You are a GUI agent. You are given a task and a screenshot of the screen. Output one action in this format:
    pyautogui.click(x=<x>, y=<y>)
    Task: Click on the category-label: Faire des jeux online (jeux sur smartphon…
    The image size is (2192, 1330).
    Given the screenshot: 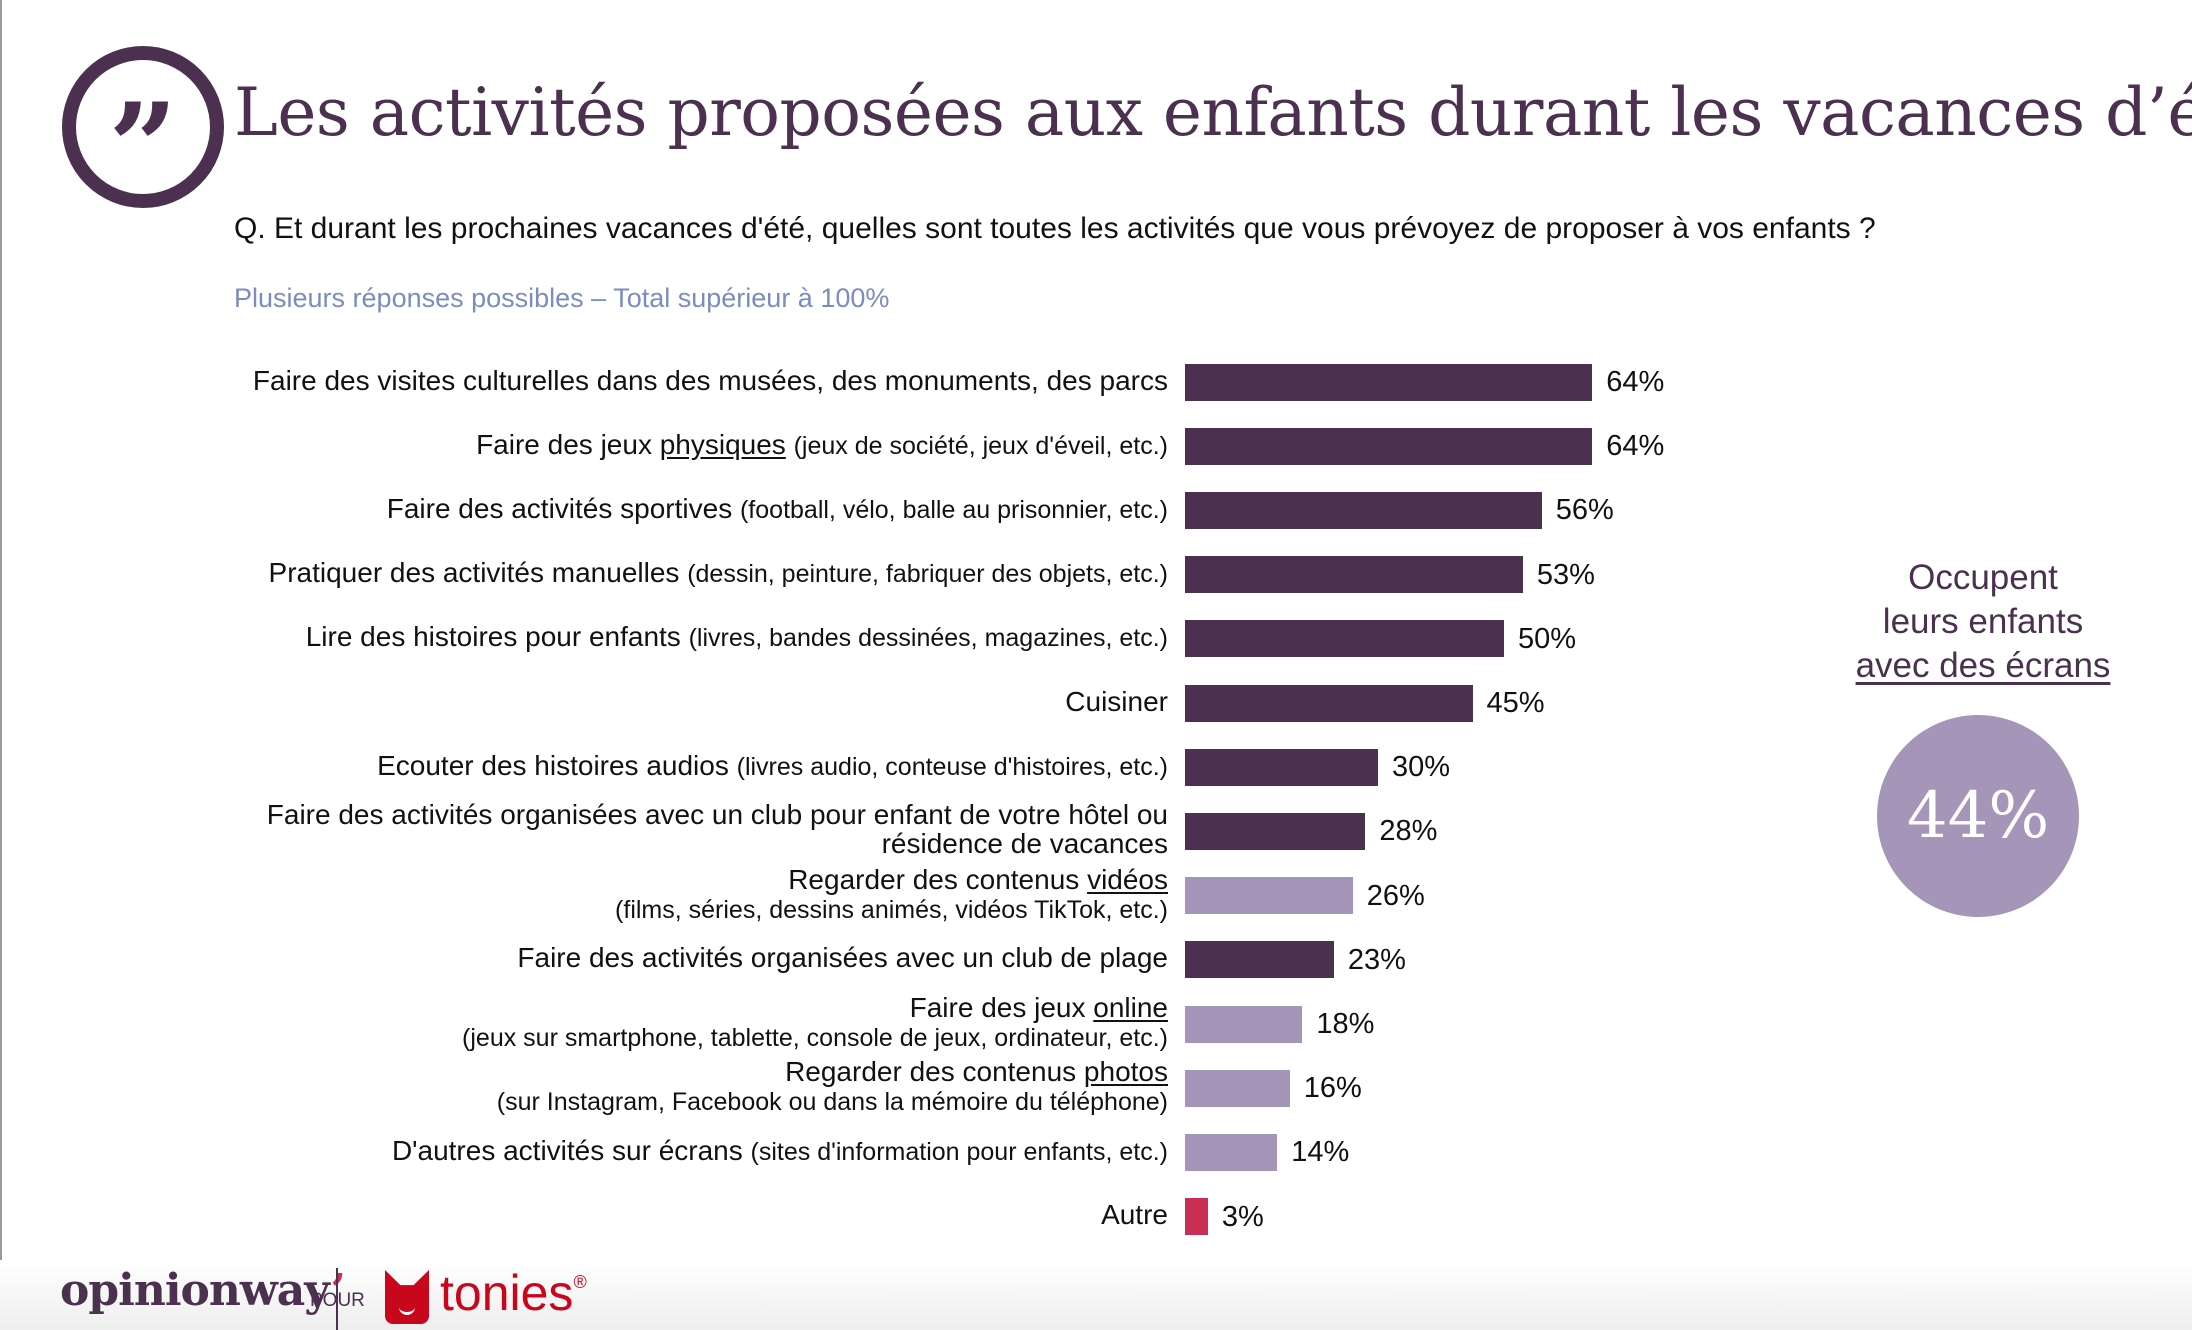 What is the action you would take?
    pyautogui.click(x=815, y=1023)
    